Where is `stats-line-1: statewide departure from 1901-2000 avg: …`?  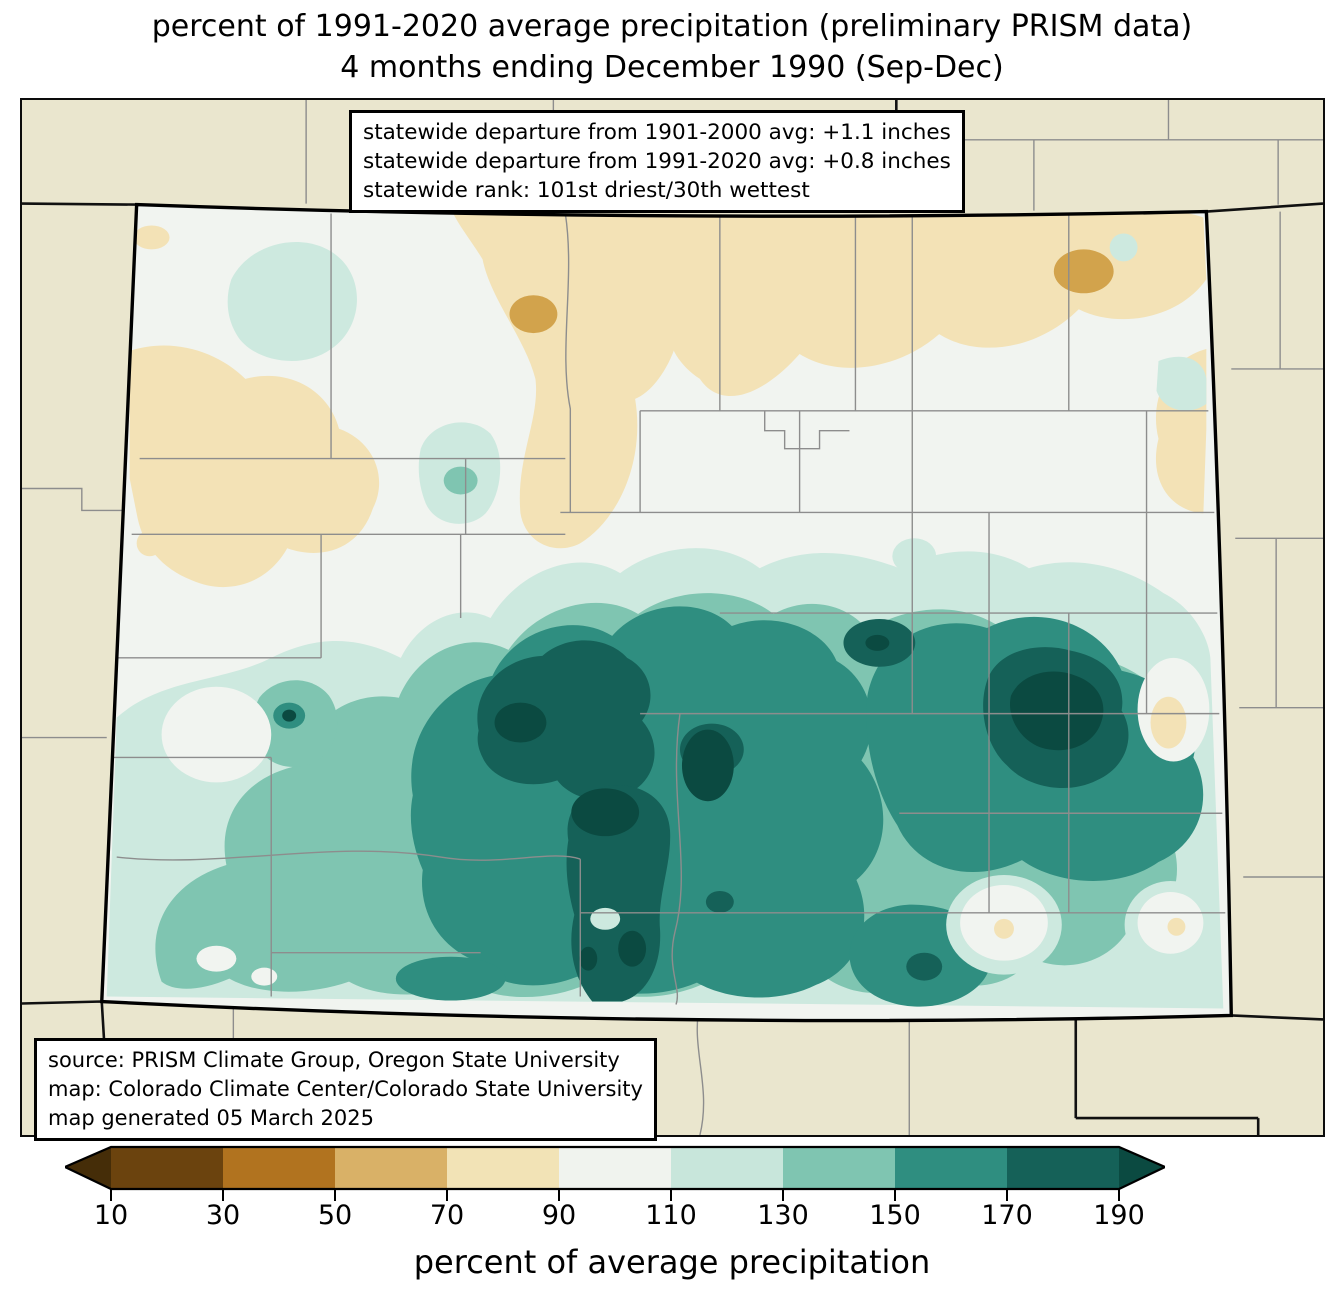
stats-line-1: statewide departure from 1901-2000 avg: … is located at coordinates (657, 132).